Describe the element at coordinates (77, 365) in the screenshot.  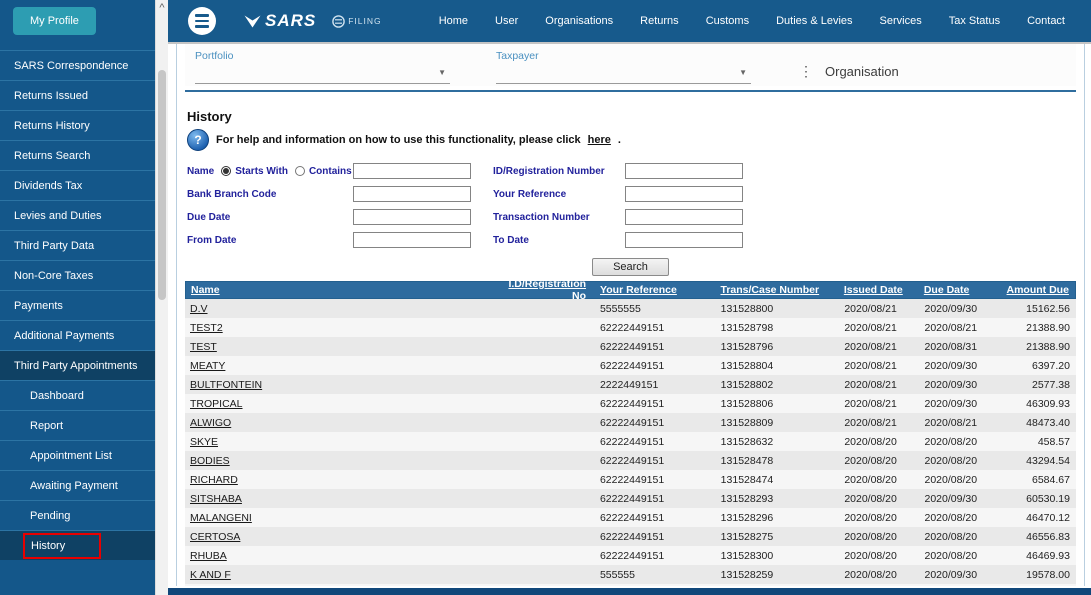
I see `sidebar-item: Third Party Appointments` at that location.